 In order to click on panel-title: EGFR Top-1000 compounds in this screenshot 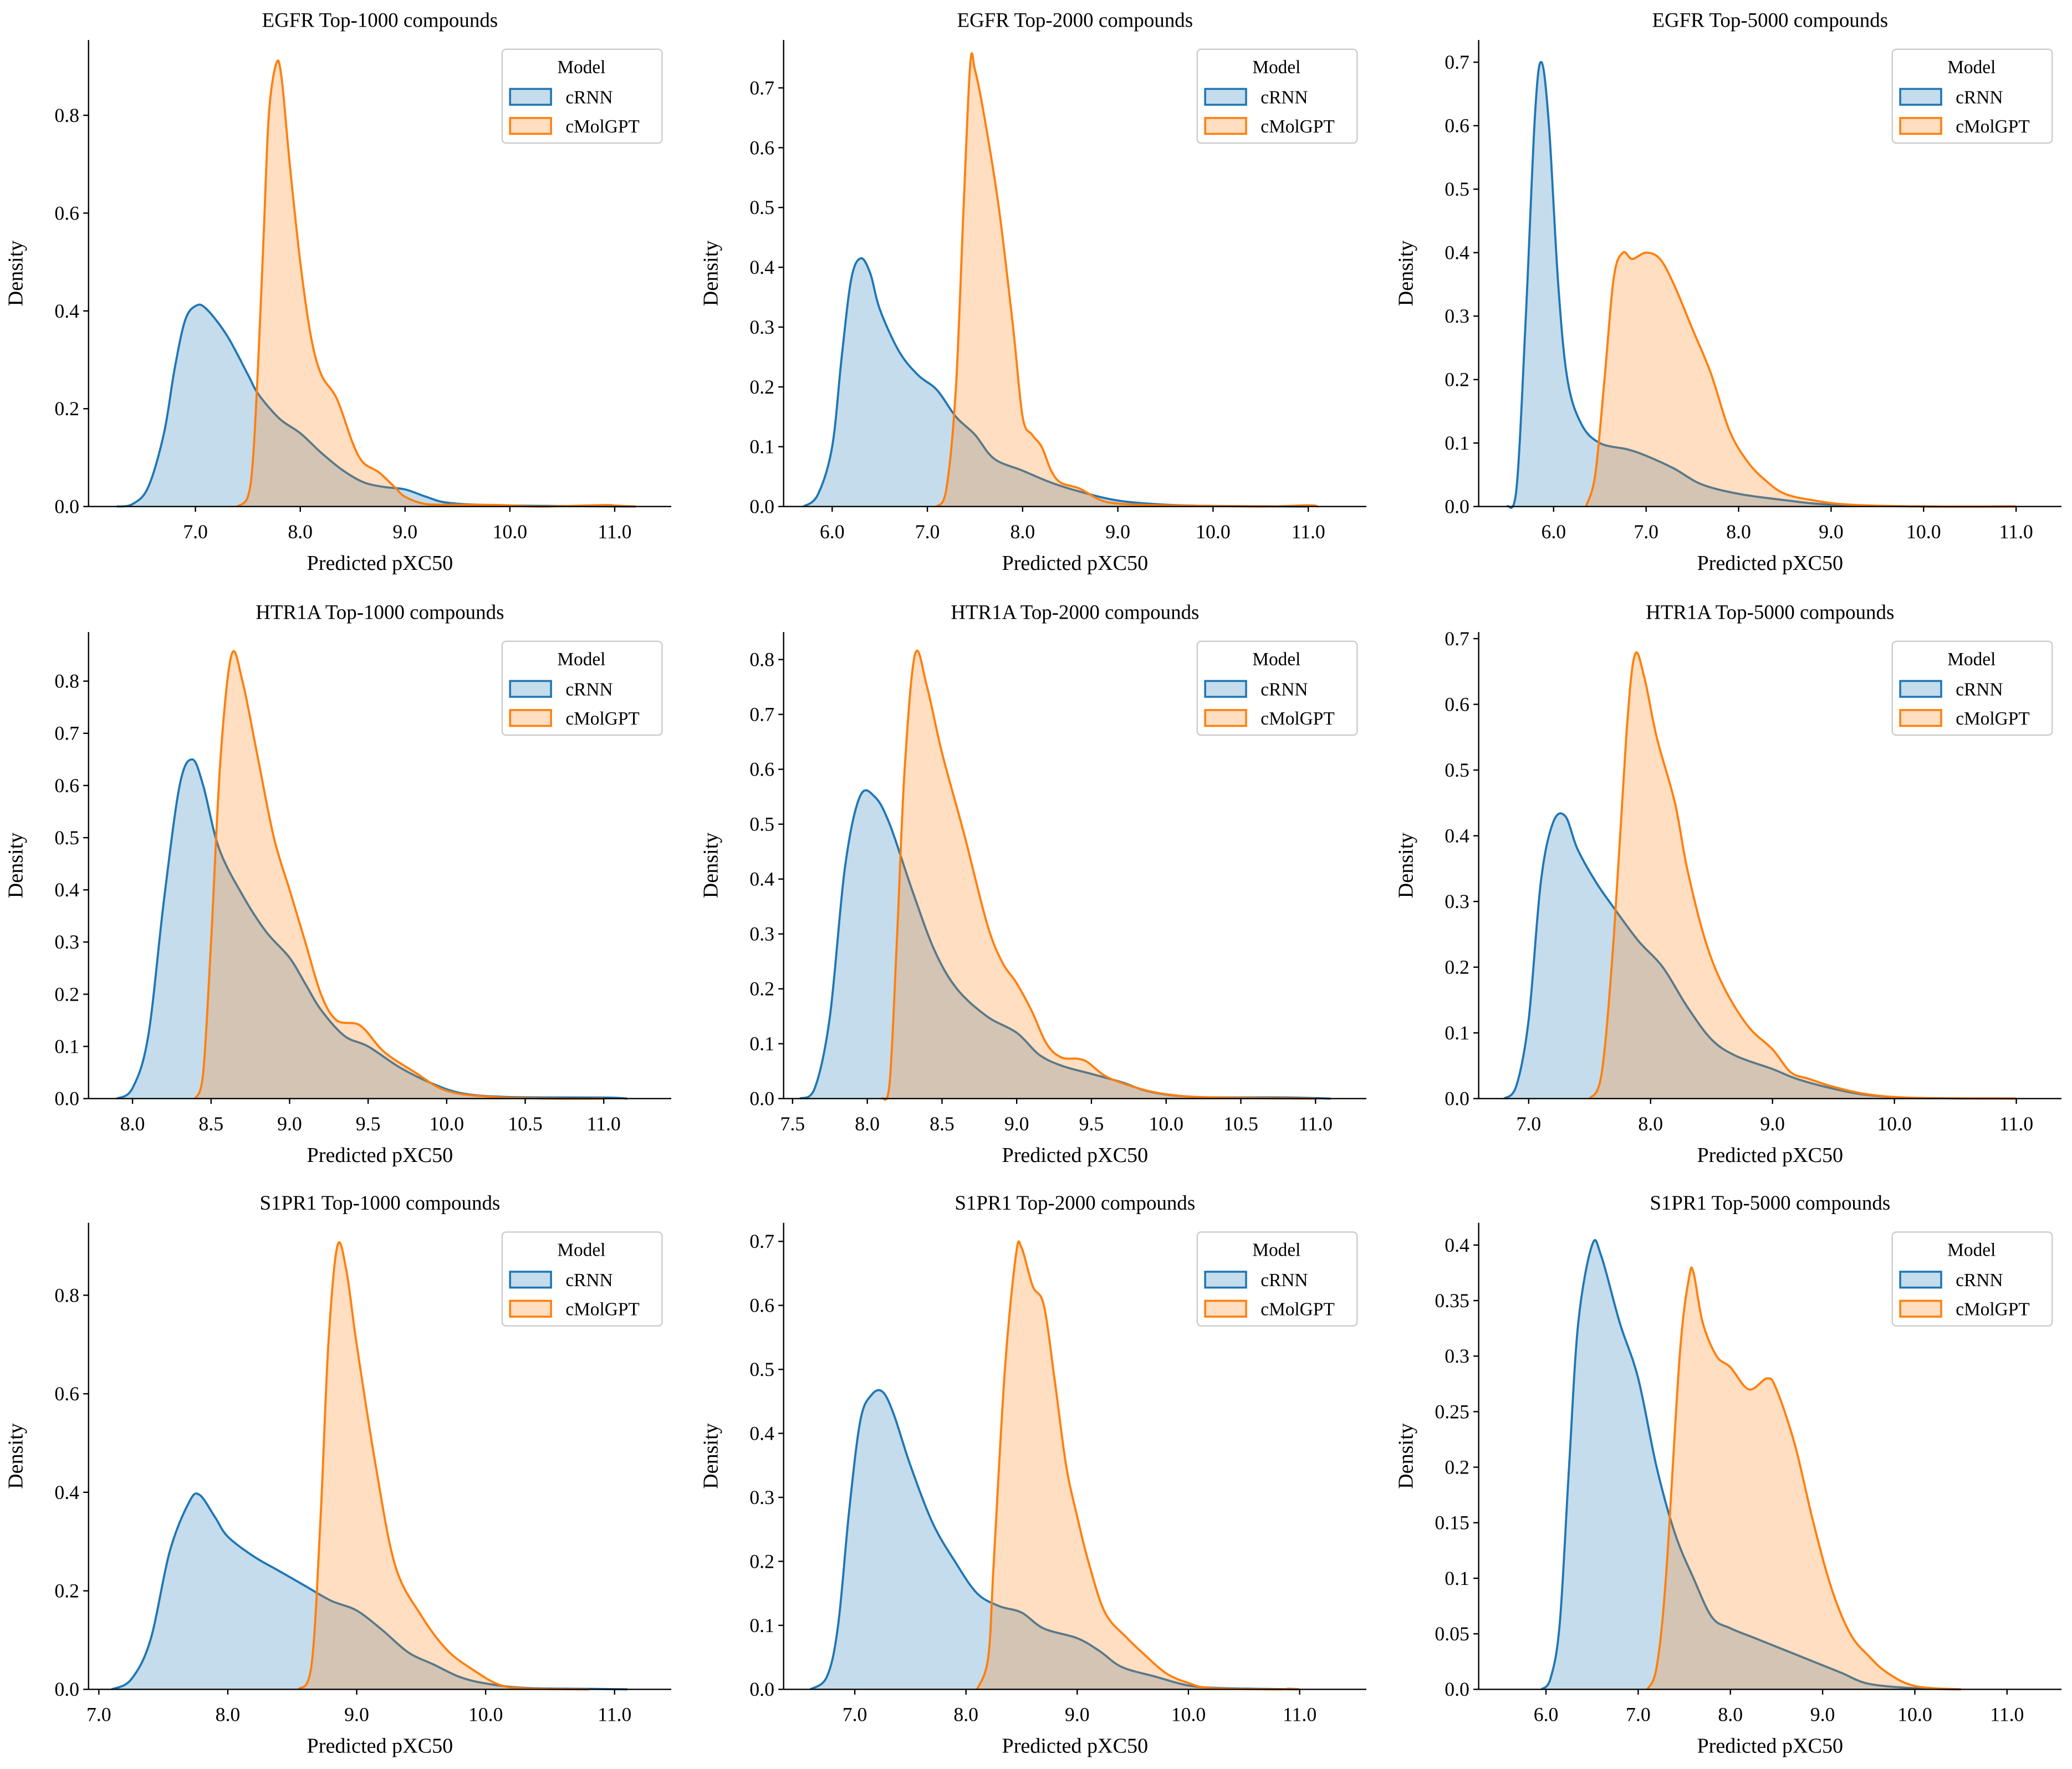, I will do `click(380, 19)`.